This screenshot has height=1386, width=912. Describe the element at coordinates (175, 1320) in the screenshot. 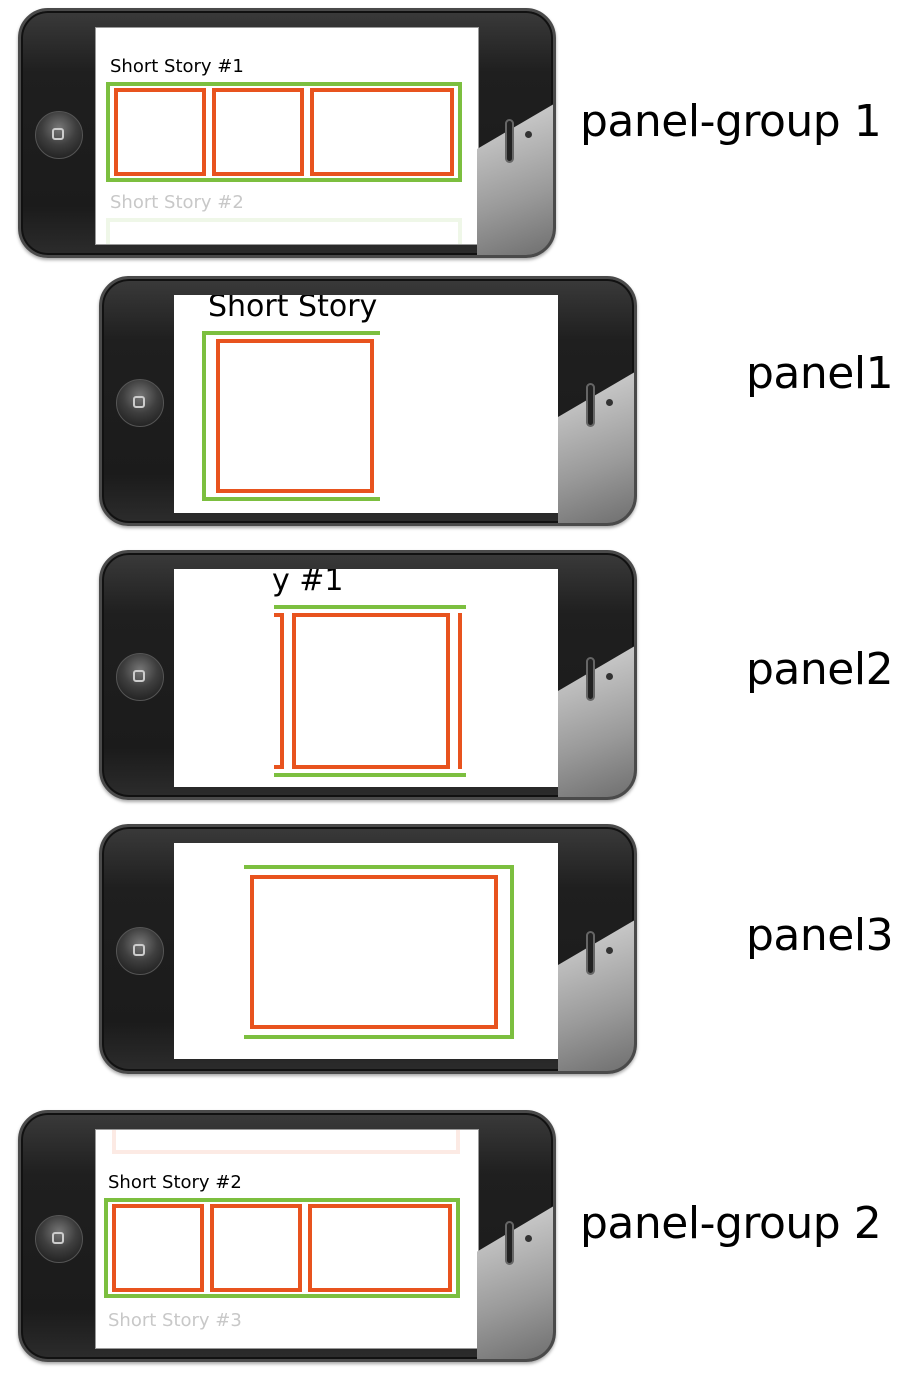

I see `next-story-title: Short Story #3` at that location.